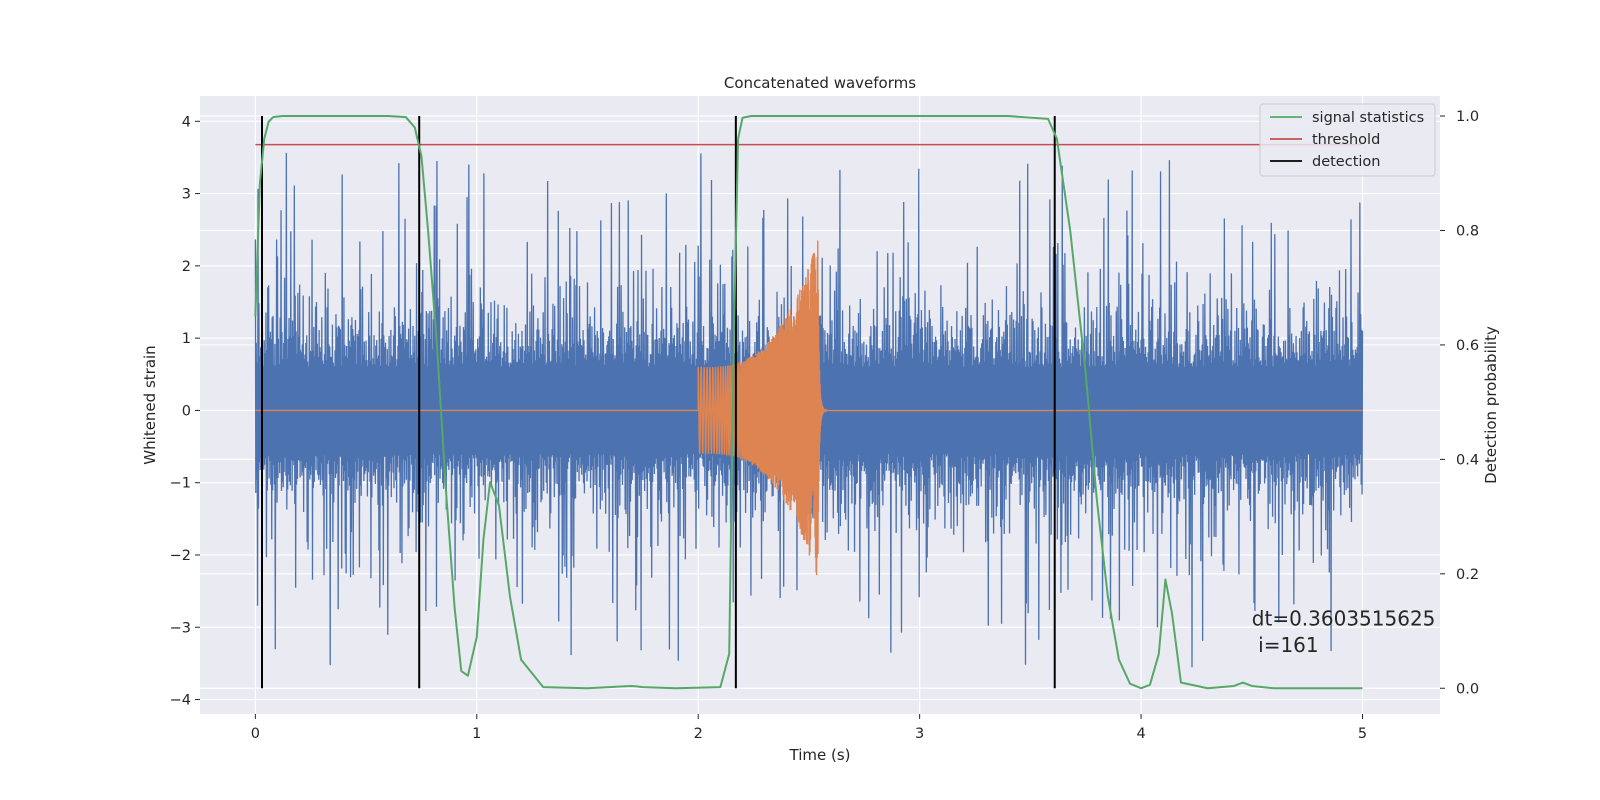 This screenshot has width=1600, height=800. What do you see at coordinates (186, 267) in the screenshot?
I see `y-tick-label-left: 2` at bounding box center [186, 267].